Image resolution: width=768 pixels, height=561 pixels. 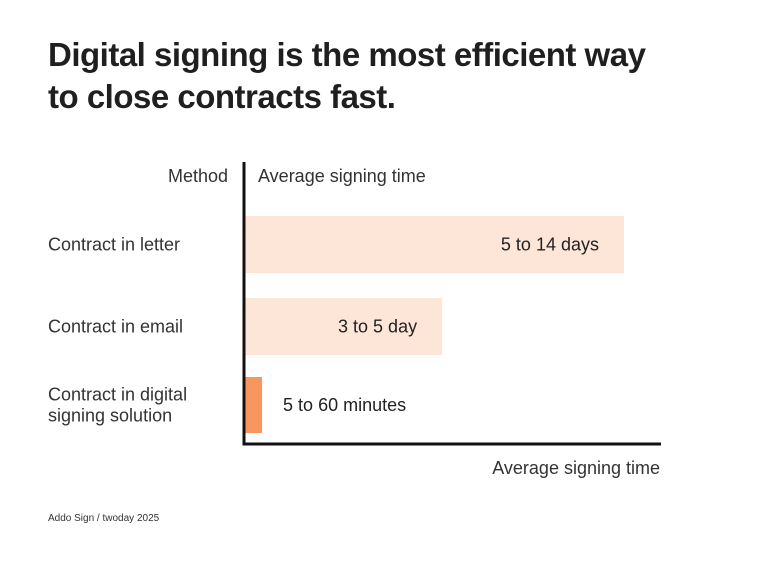 I want to click on category-label-3: Contract in digital signing solution, so click(x=117, y=405).